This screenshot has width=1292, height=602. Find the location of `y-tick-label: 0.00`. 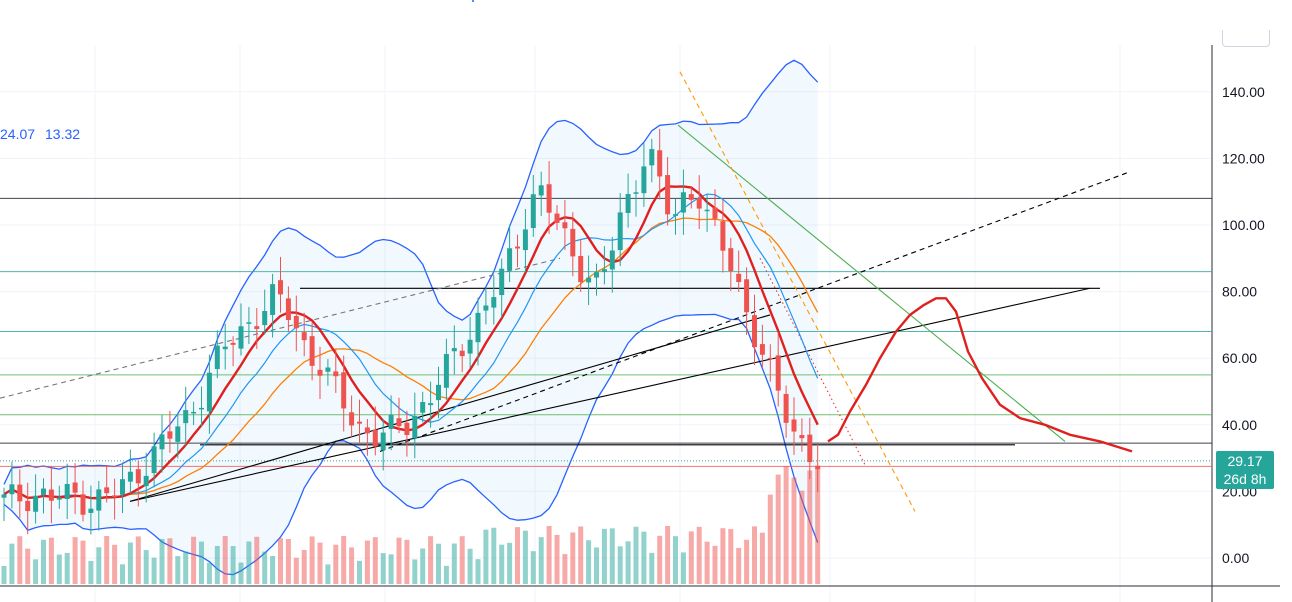

y-tick-label: 0.00 is located at coordinates (1235, 558).